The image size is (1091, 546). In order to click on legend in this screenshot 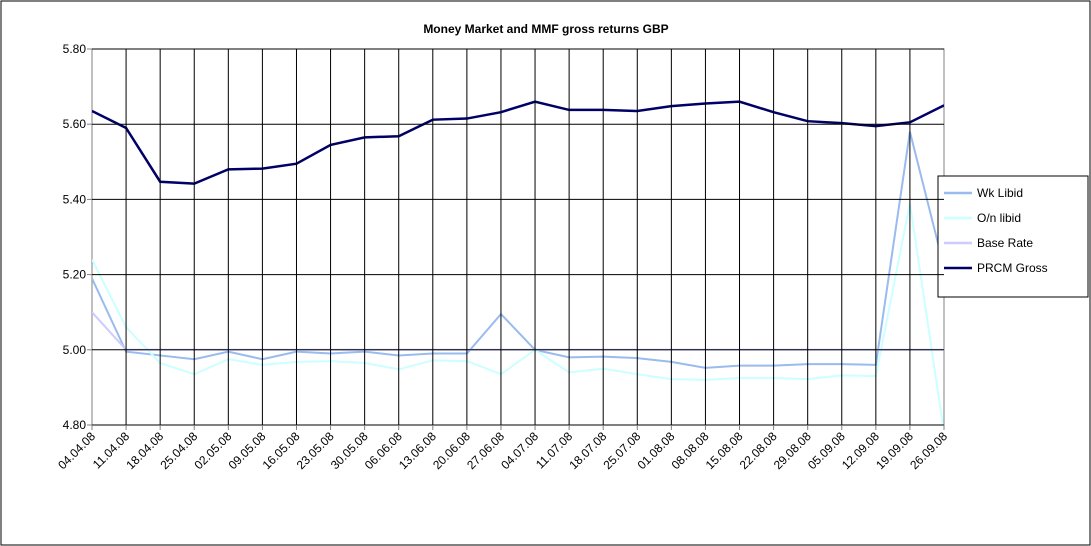, I will do `click(1013, 236)`.